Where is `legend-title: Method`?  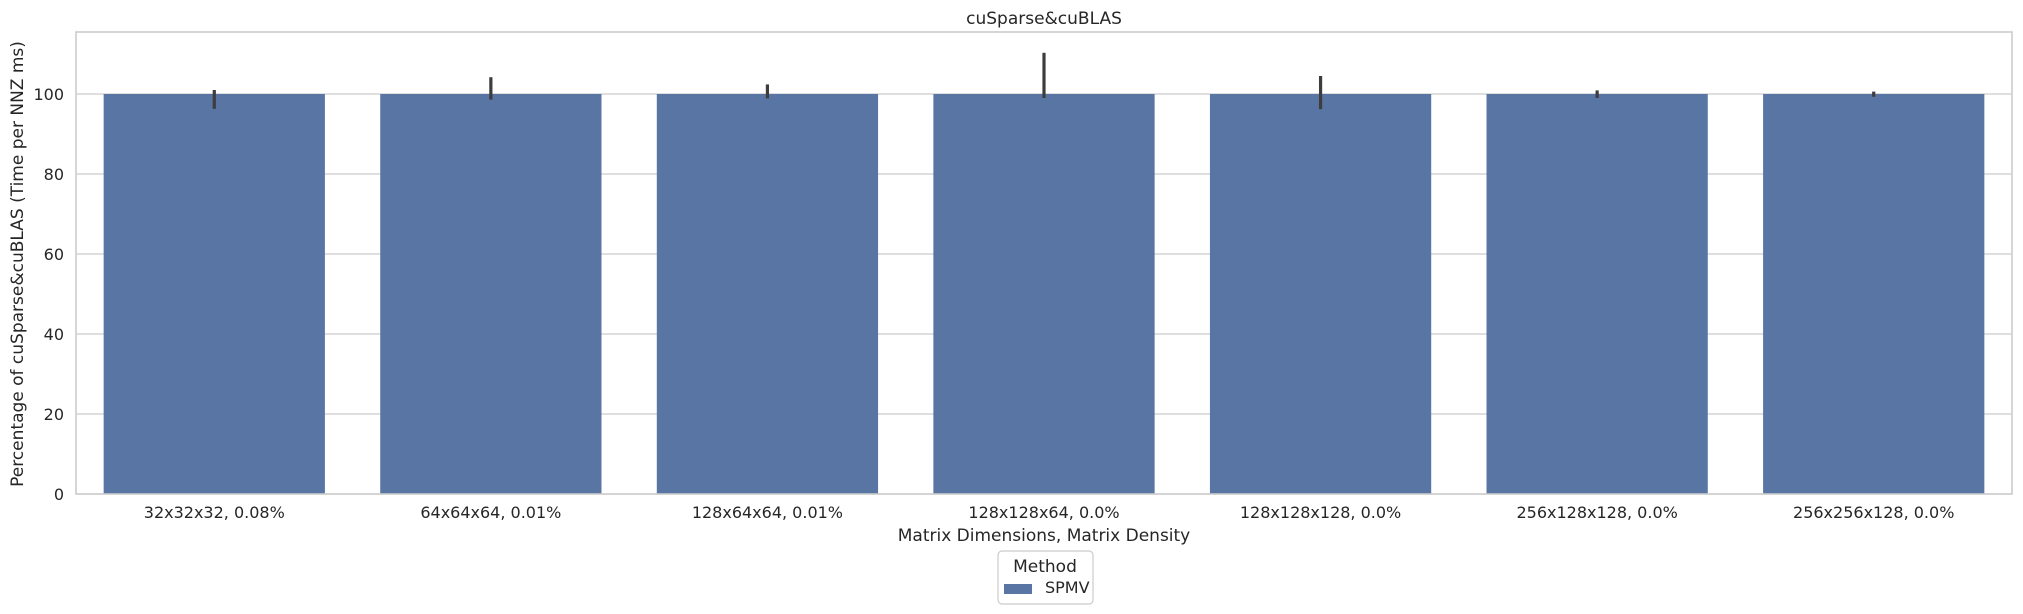
legend-title: Method is located at coordinates (1045, 567).